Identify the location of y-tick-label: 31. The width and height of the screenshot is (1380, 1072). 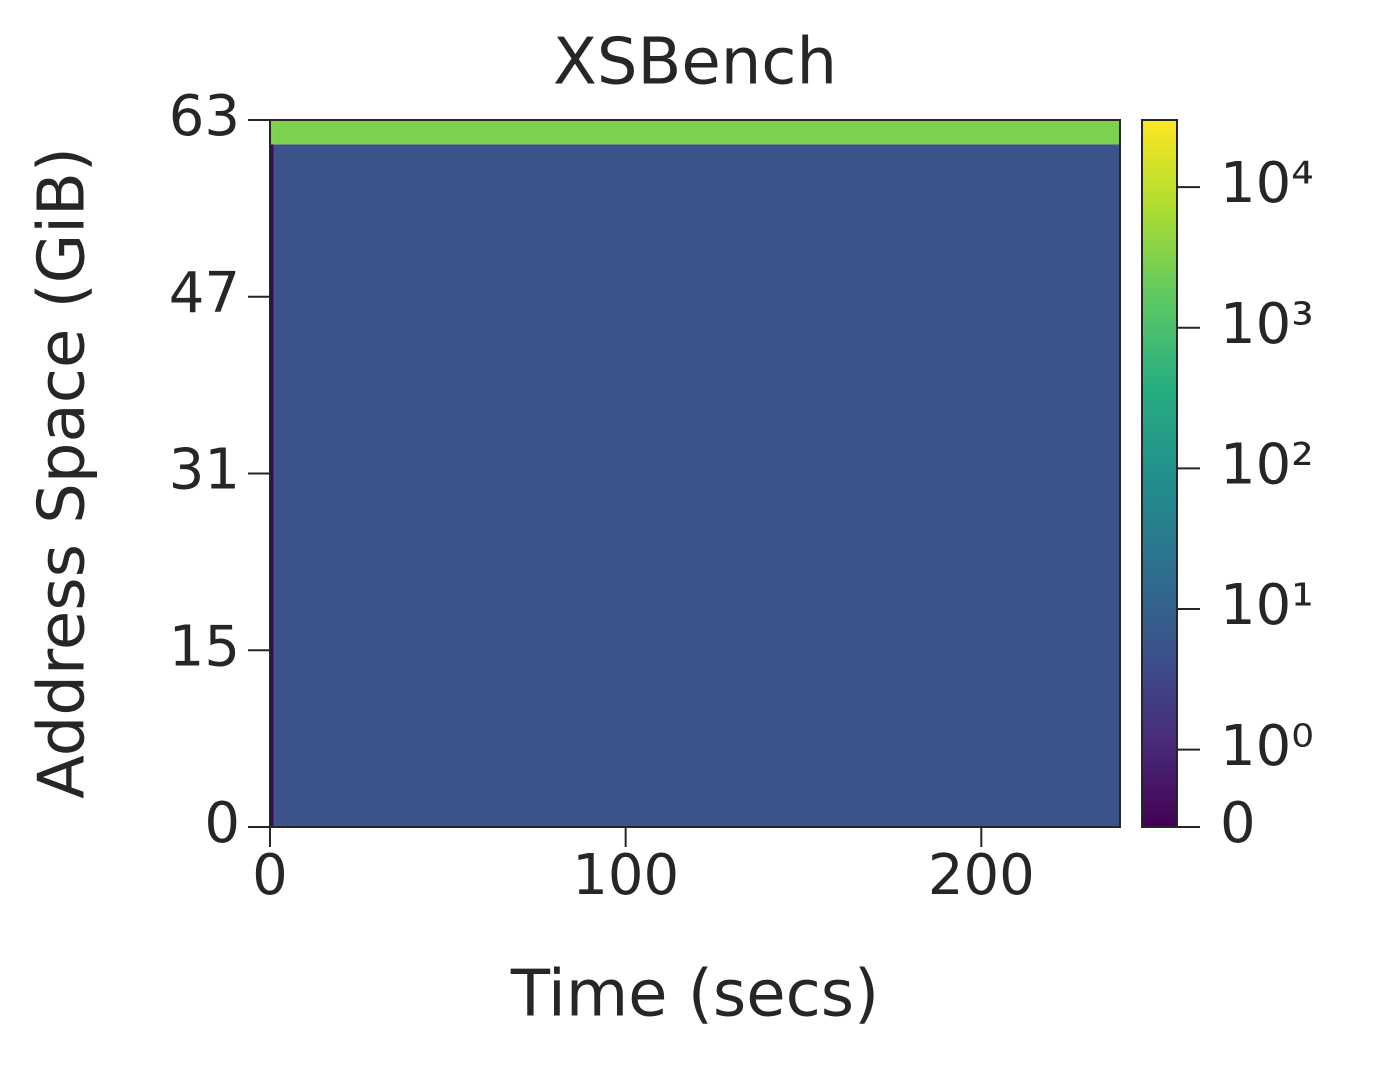
(204, 470).